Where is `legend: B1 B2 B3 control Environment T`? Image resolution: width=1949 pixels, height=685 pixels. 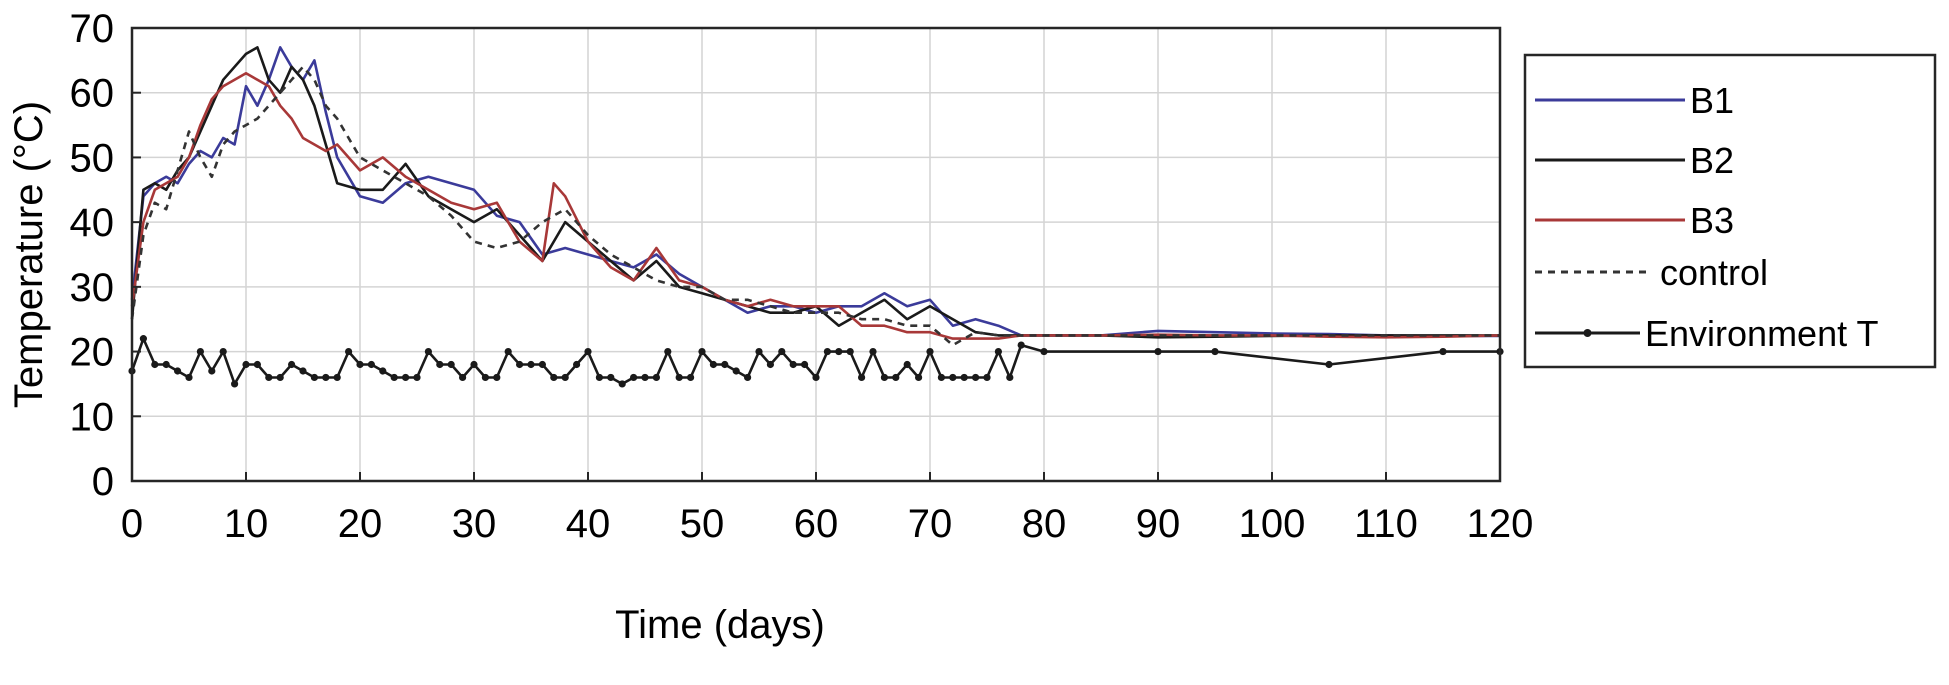 legend: B1 B2 B3 control Environment T is located at coordinates (1730, 211).